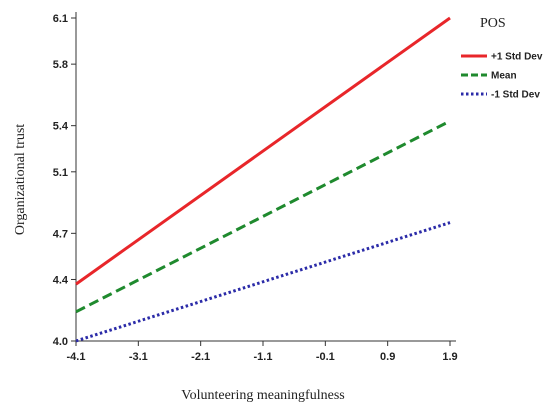 The image size is (550, 408). I want to click on x-axis-title: Volunteering meaningfulness, so click(262, 395).